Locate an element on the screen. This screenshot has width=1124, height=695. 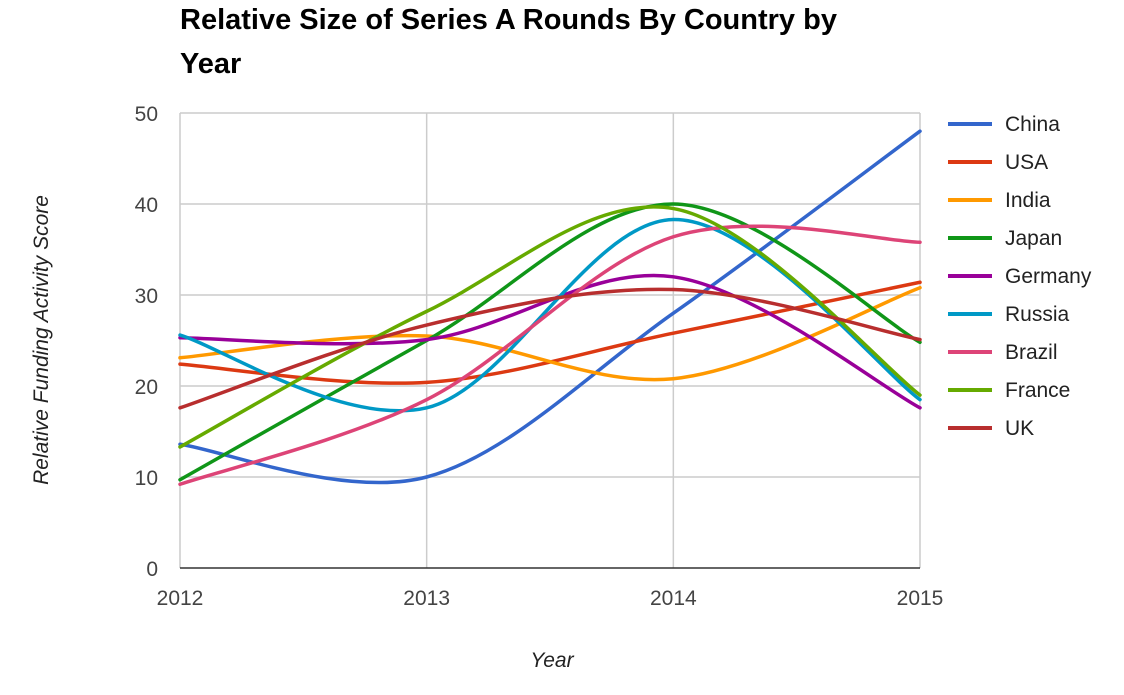
x-axis-title: Year is located at coordinates (552, 660).